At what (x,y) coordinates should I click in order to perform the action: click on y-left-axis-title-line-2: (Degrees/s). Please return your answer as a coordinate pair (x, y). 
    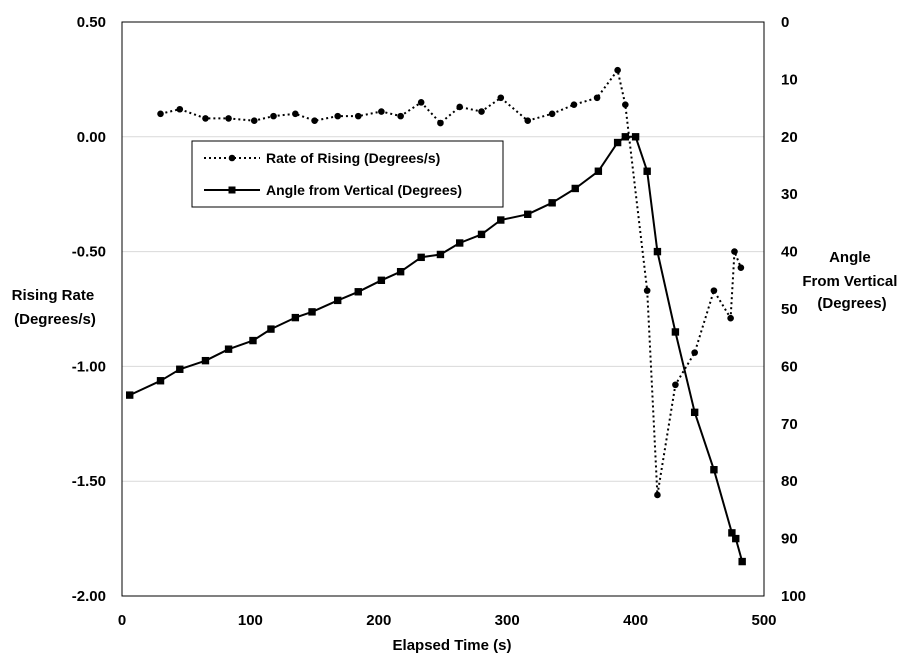
    Looking at the image, I should click on (55, 319).